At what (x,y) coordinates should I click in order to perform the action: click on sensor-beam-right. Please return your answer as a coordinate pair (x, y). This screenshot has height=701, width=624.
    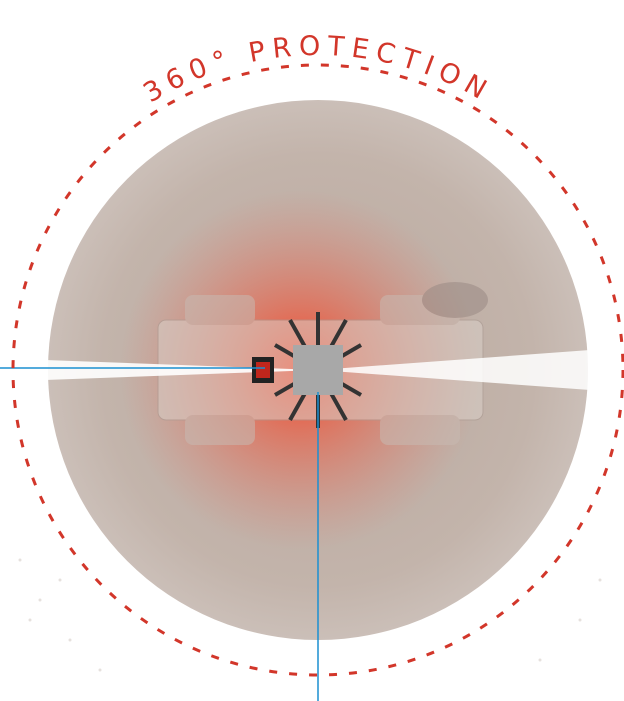
    Looking at the image, I should click on (454, 370).